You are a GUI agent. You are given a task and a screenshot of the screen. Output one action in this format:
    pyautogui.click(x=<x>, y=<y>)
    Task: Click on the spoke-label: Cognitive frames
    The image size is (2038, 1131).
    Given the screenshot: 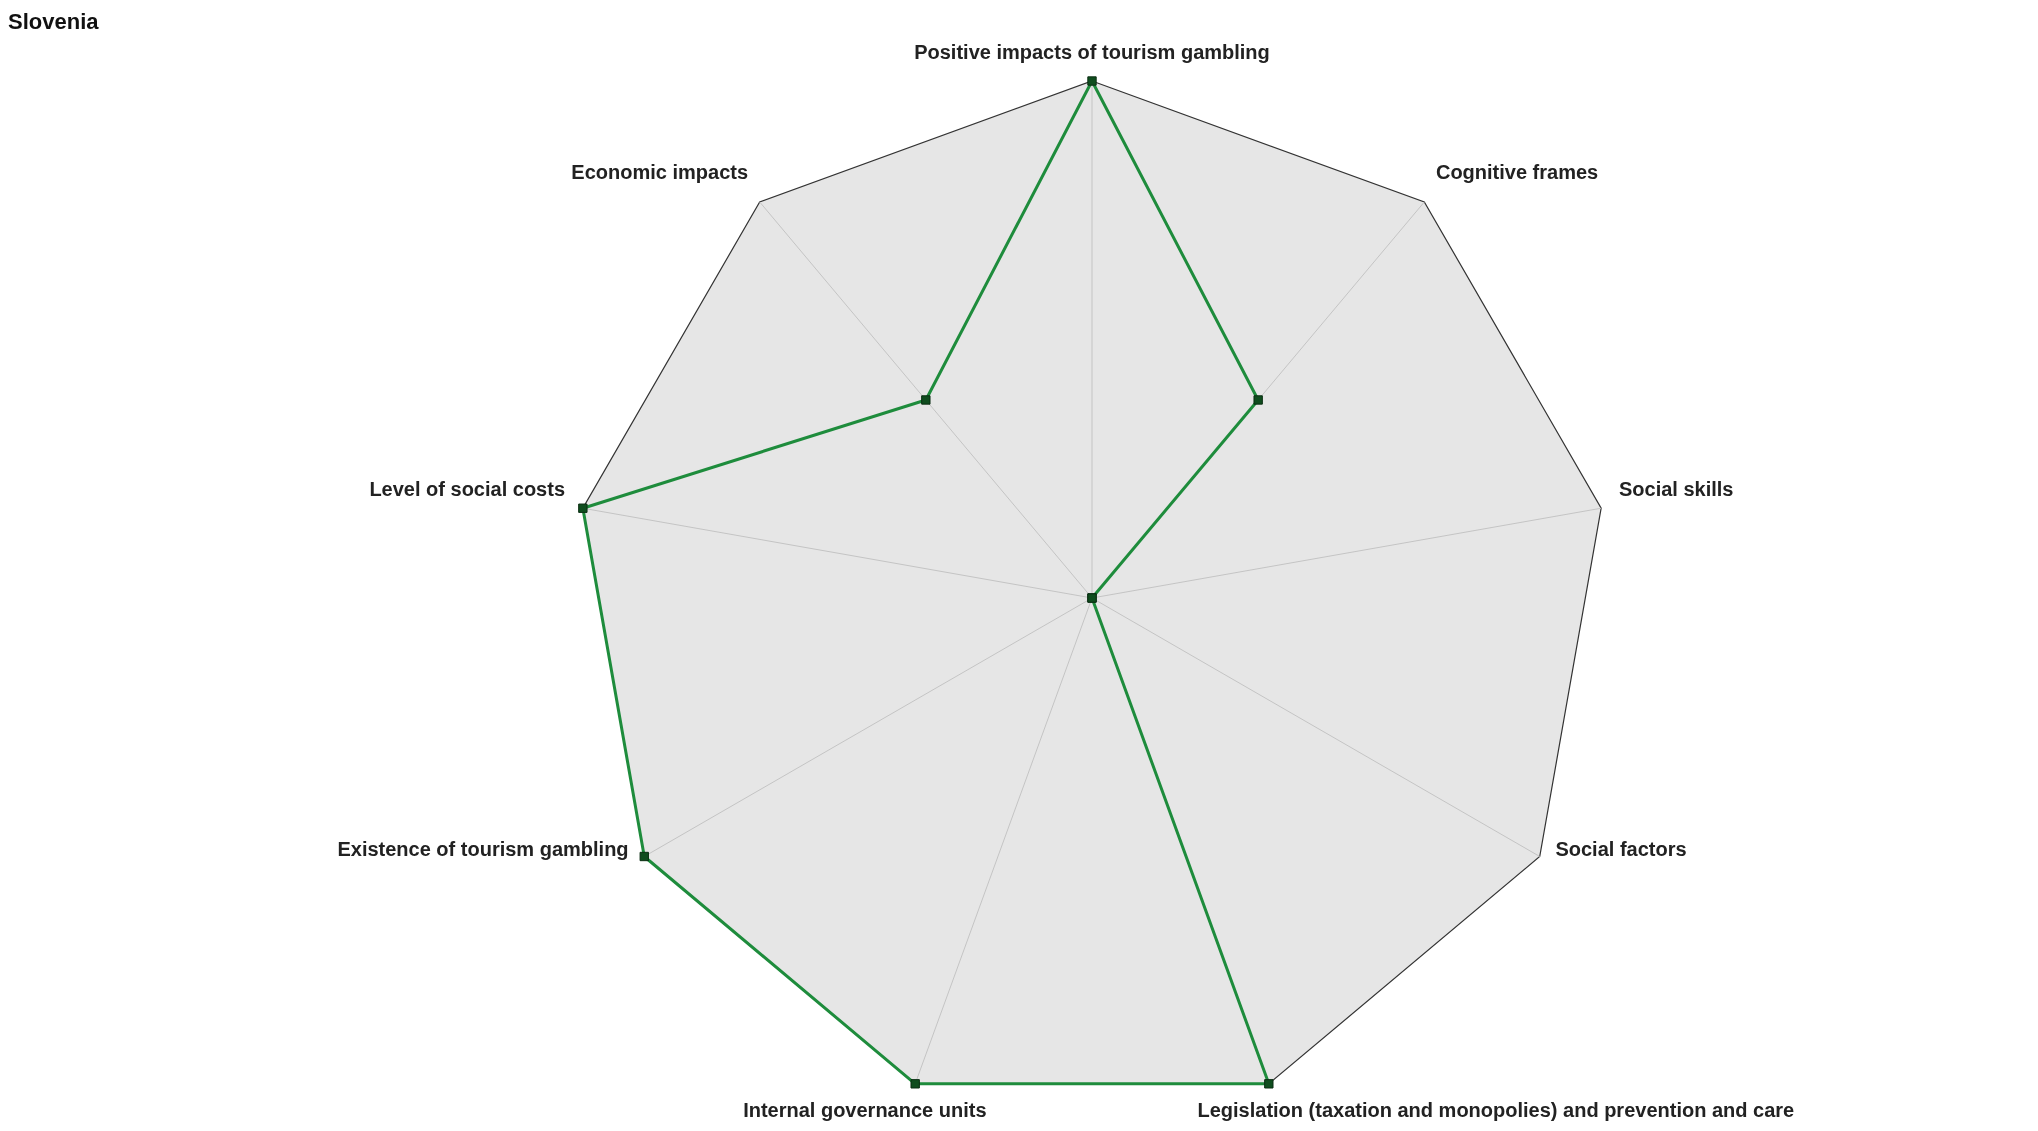 What is the action you would take?
    pyautogui.click(x=1517, y=171)
    